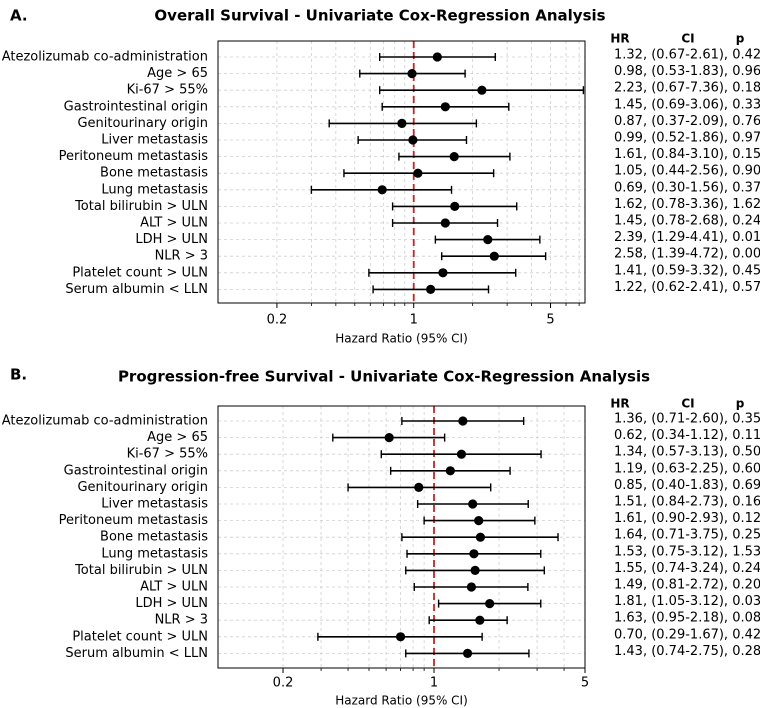 This screenshot has height=708, width=760. What do you see at coordinates (19, 16) in the screenshot?
I see `panel-label: A.` at bounding box center [19, 16].